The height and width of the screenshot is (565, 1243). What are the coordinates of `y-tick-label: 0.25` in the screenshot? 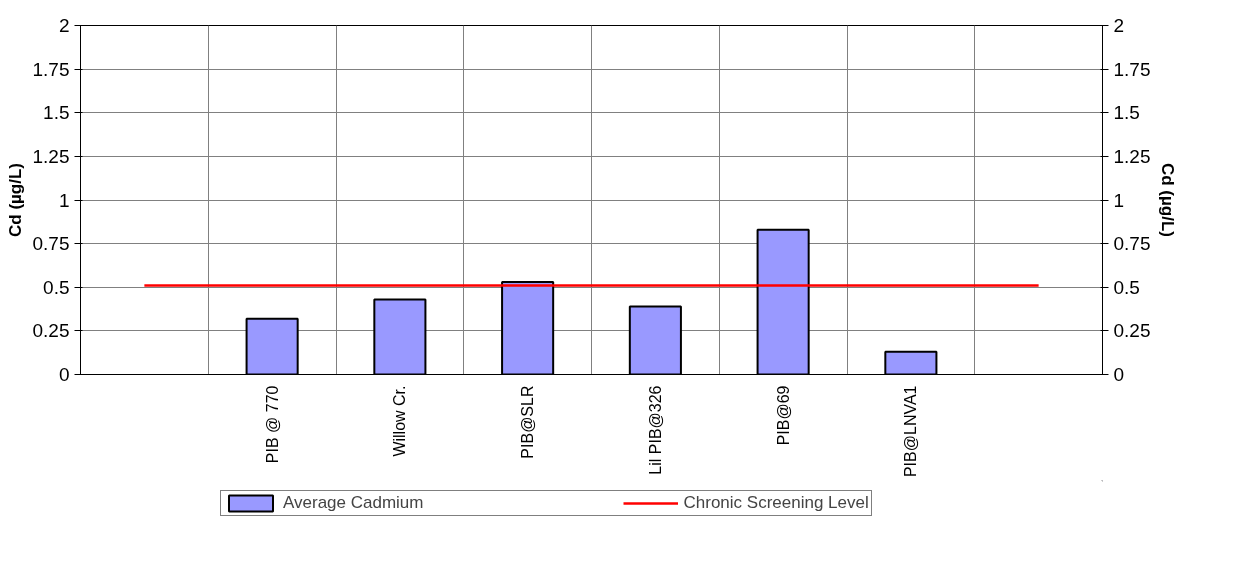 It's located at (51, 331).